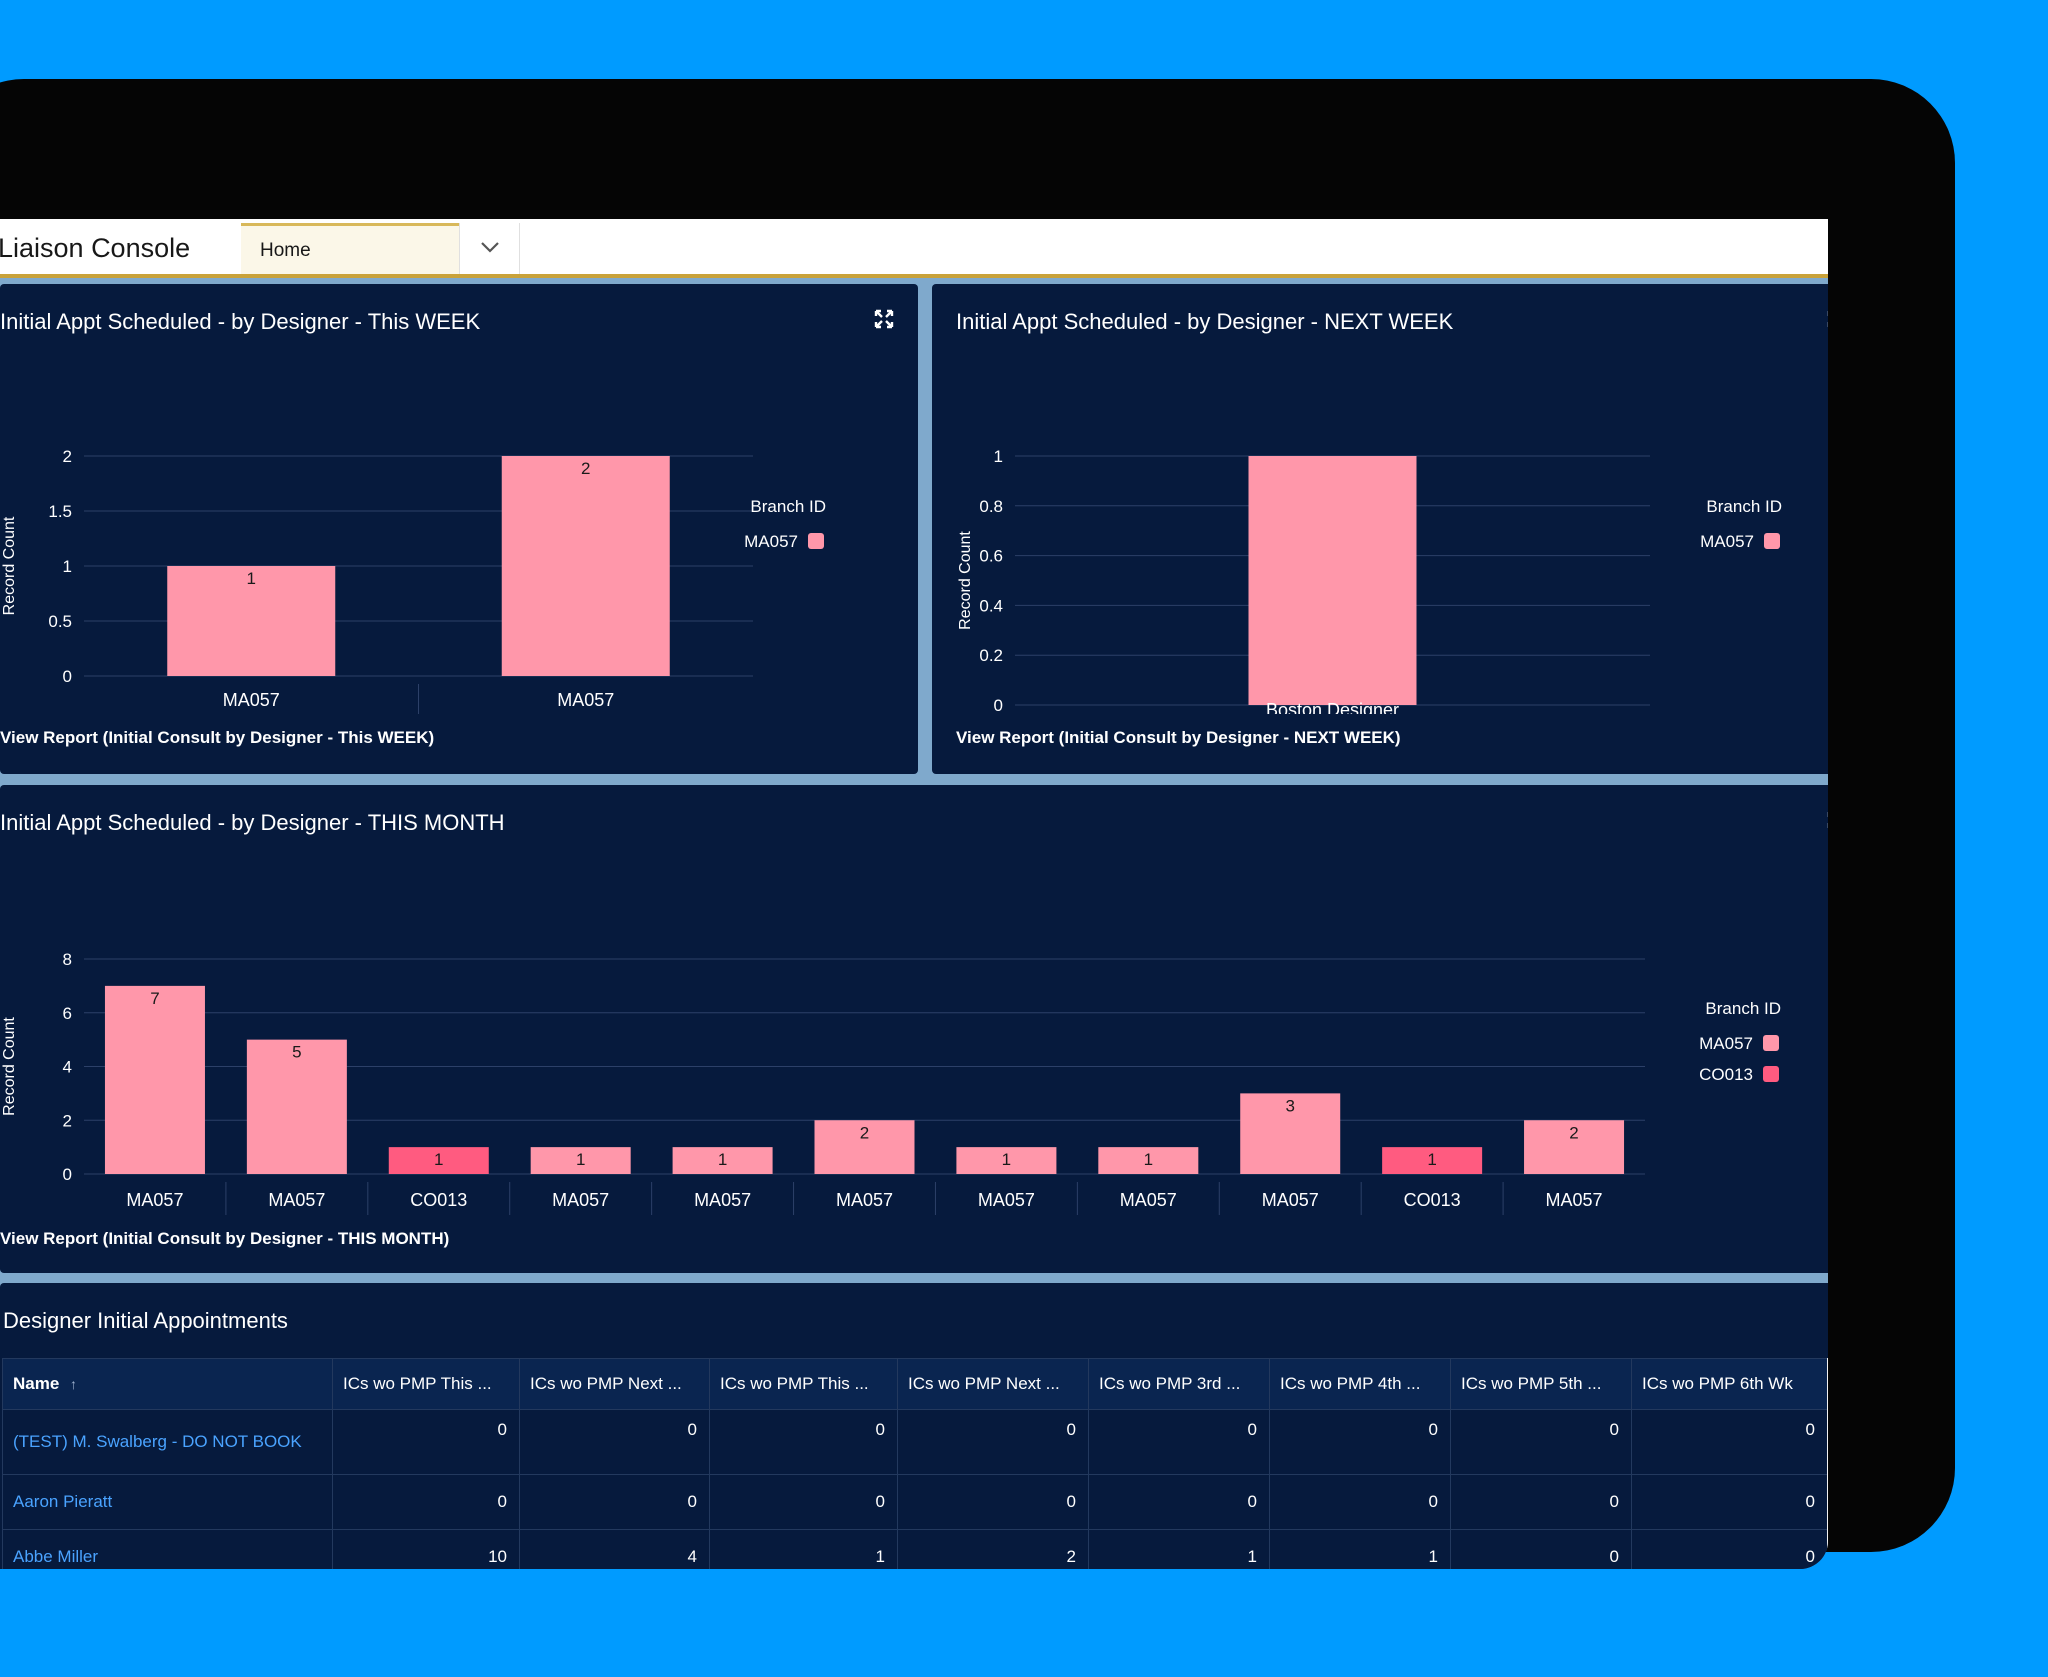 The width and height of the screenshot is (2048, 1677). I want to click on y-tick-label: 0.6, so click(991, 556).